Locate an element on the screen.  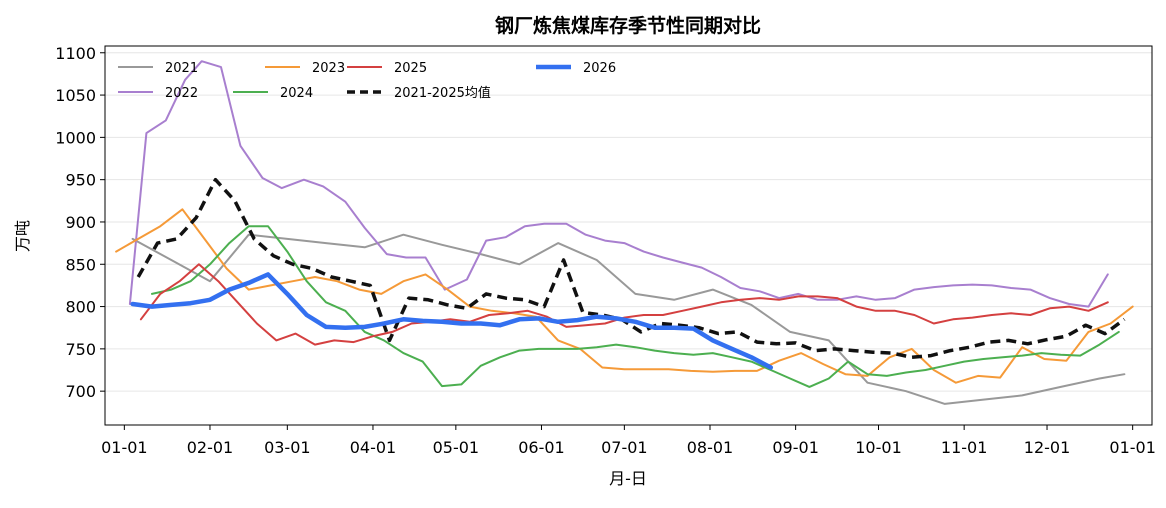
x-tick-label: 03-01 is located at coordinates (287, 447).